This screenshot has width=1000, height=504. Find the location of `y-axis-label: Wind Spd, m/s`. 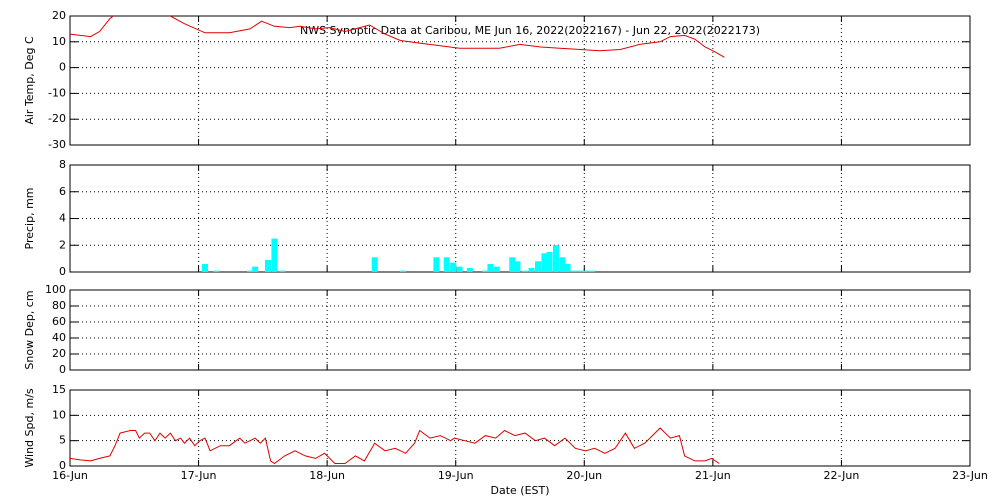

y-axis-label: Wind Spd, m/s is located at coordinates (29, 428).